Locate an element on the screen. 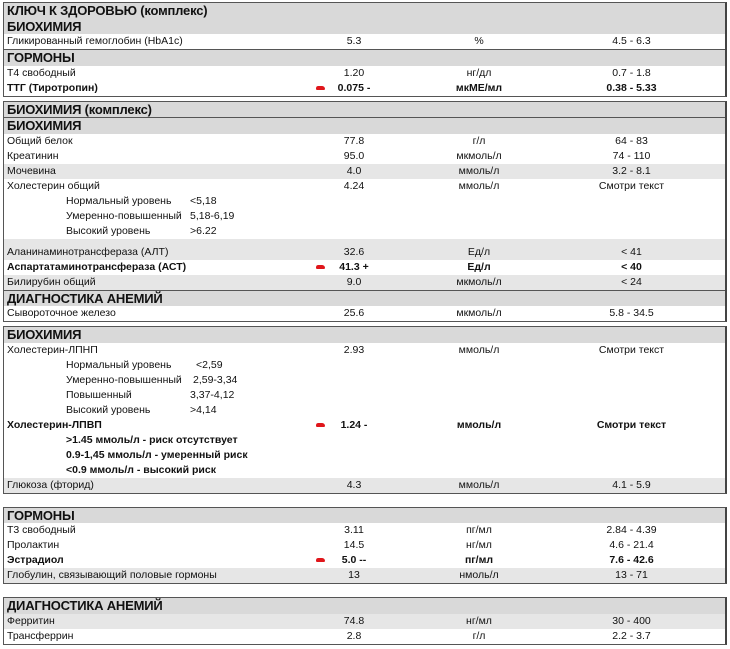 The height and width of the screenshot is (649, 730). table-row: Трансферрин 2.8 г/л 2.2 - 3.7 is located at coordinates (364, 636).